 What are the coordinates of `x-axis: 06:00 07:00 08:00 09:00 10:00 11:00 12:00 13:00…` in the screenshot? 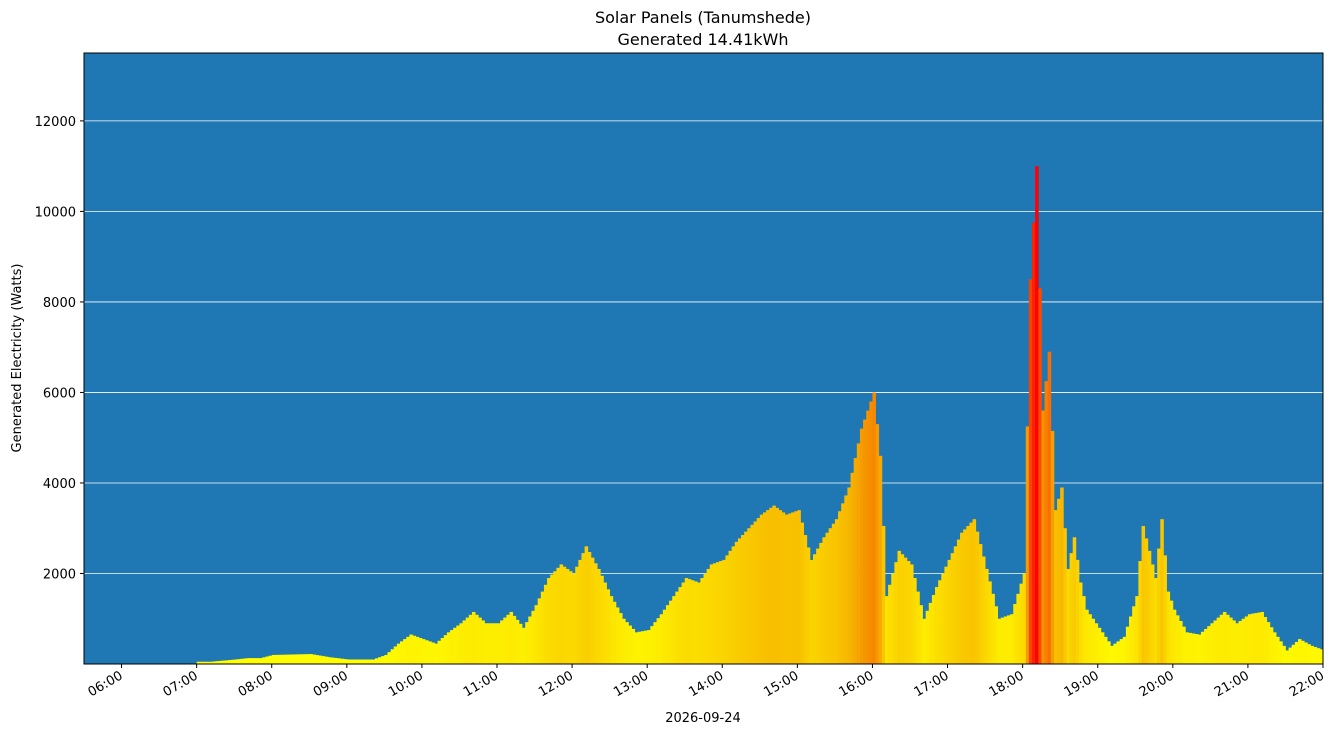 It's located at (706, 682).